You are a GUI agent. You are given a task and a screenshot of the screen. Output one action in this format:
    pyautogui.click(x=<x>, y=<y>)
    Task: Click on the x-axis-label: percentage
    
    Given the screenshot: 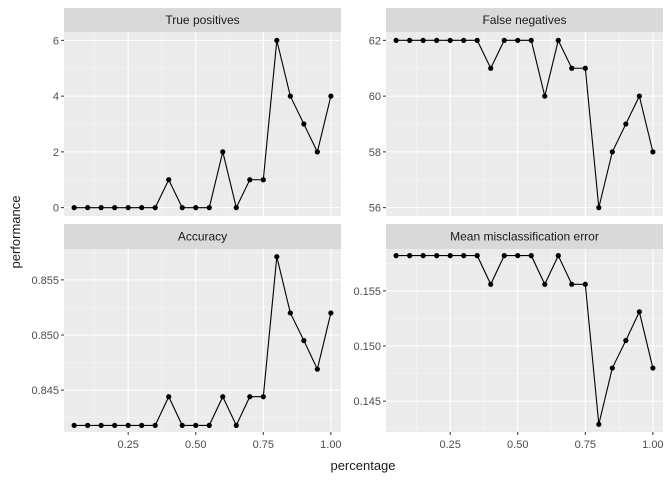 What is the action you would take?
    pyautogui.click(x=362, y=465)
    